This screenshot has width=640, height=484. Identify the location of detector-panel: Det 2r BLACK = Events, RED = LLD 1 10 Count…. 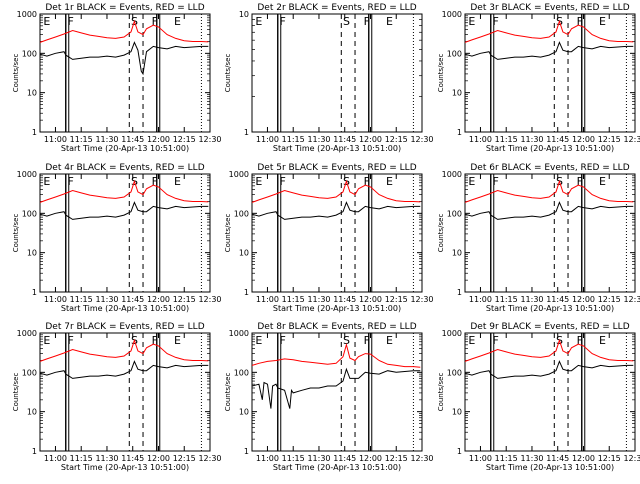
(329, 78).